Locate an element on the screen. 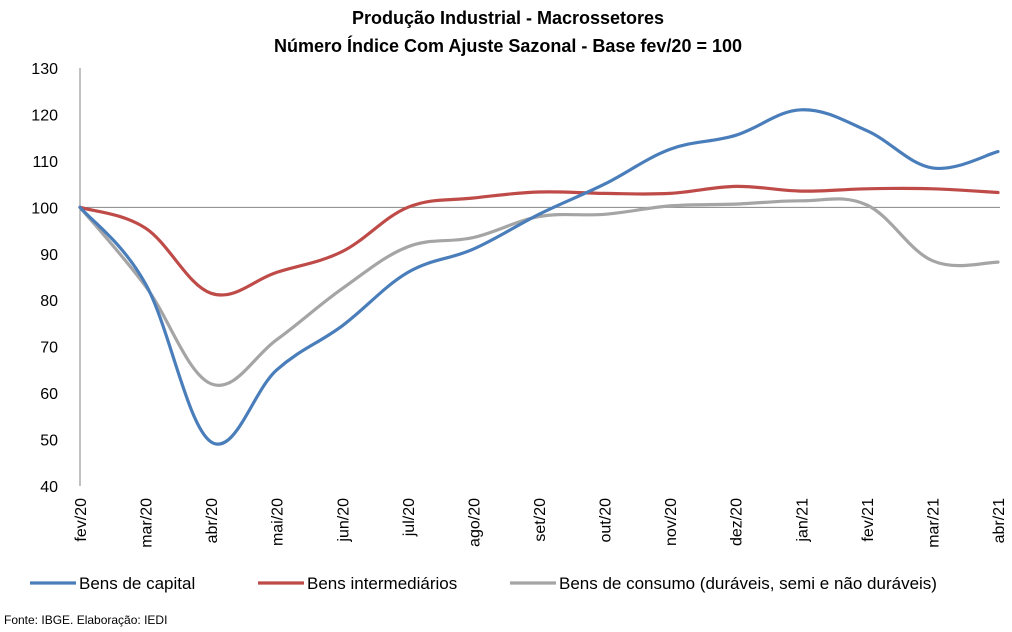  y-tick-label: 40 is located at coordinates (49, 487).